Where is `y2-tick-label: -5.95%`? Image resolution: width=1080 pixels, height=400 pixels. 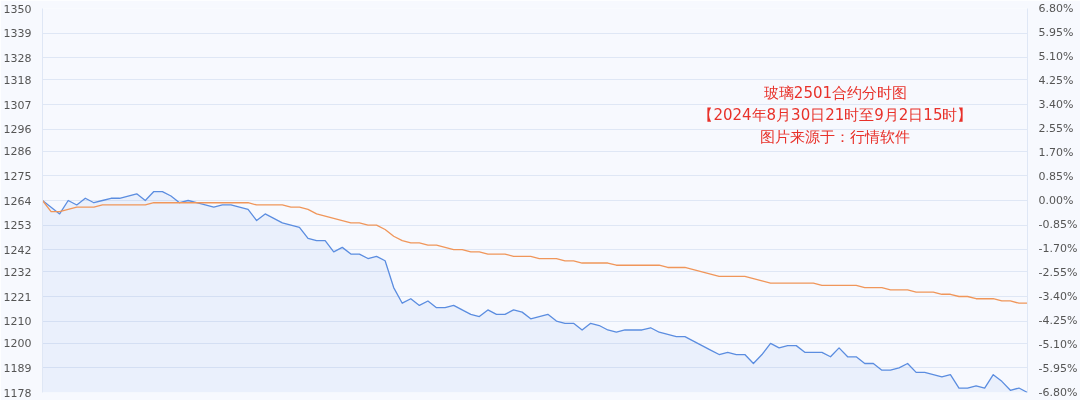 y2-tick-label: -5.95% is located at coordinates (1058, 368).